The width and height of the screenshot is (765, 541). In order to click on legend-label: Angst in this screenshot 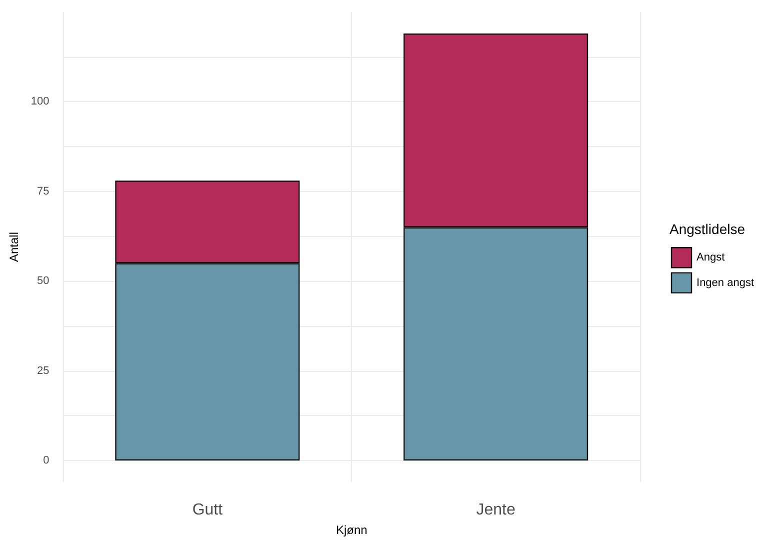, I will do `click(710, 258)`.